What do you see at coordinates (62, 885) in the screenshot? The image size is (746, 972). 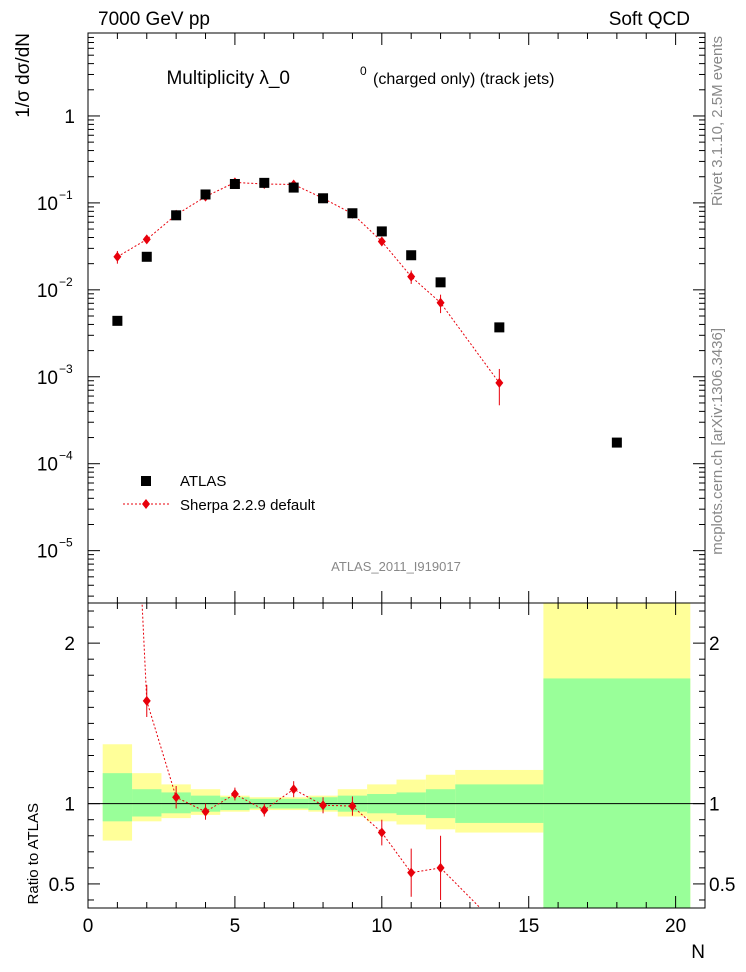 I see `ratio-y-tick-label: 0.5` at bounding box center [62, 885].